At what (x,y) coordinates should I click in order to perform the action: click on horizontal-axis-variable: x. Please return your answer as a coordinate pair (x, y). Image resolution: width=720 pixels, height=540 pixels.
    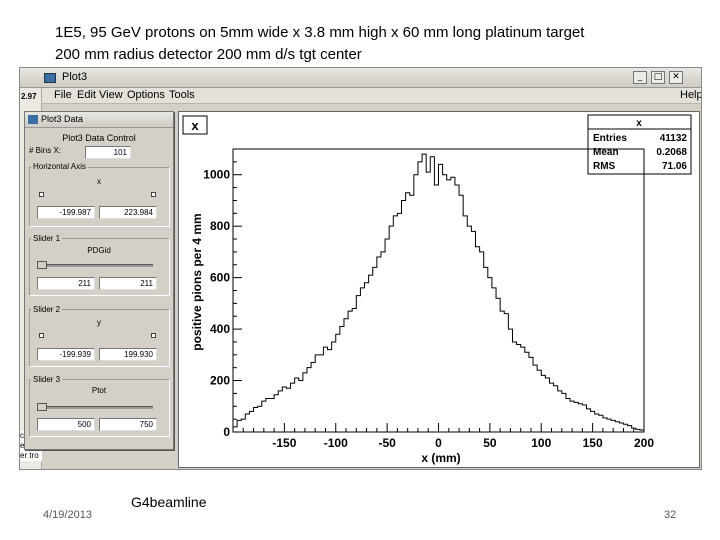
    Looking at the image, I should click on (99, 181).